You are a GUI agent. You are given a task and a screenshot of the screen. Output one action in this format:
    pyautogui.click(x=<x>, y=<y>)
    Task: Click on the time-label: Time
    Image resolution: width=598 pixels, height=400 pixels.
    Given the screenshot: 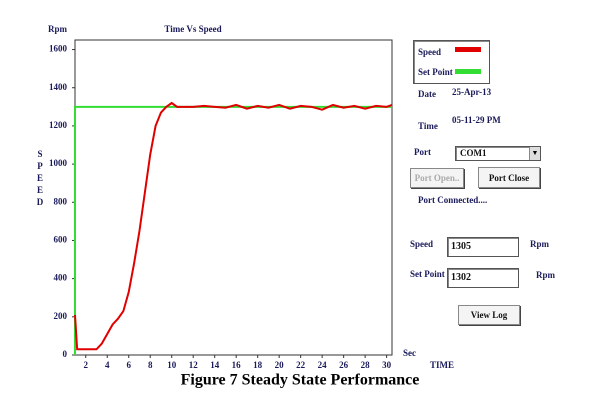 What is the action you would take?
    pyautogui.click(x=428, y=126)
    